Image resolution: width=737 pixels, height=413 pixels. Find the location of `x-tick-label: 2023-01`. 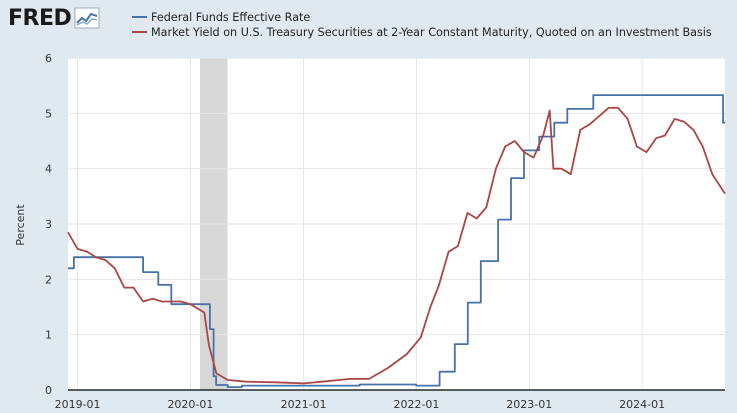

x-tick-label: 2023-01 is located at coordinates (529, 404).